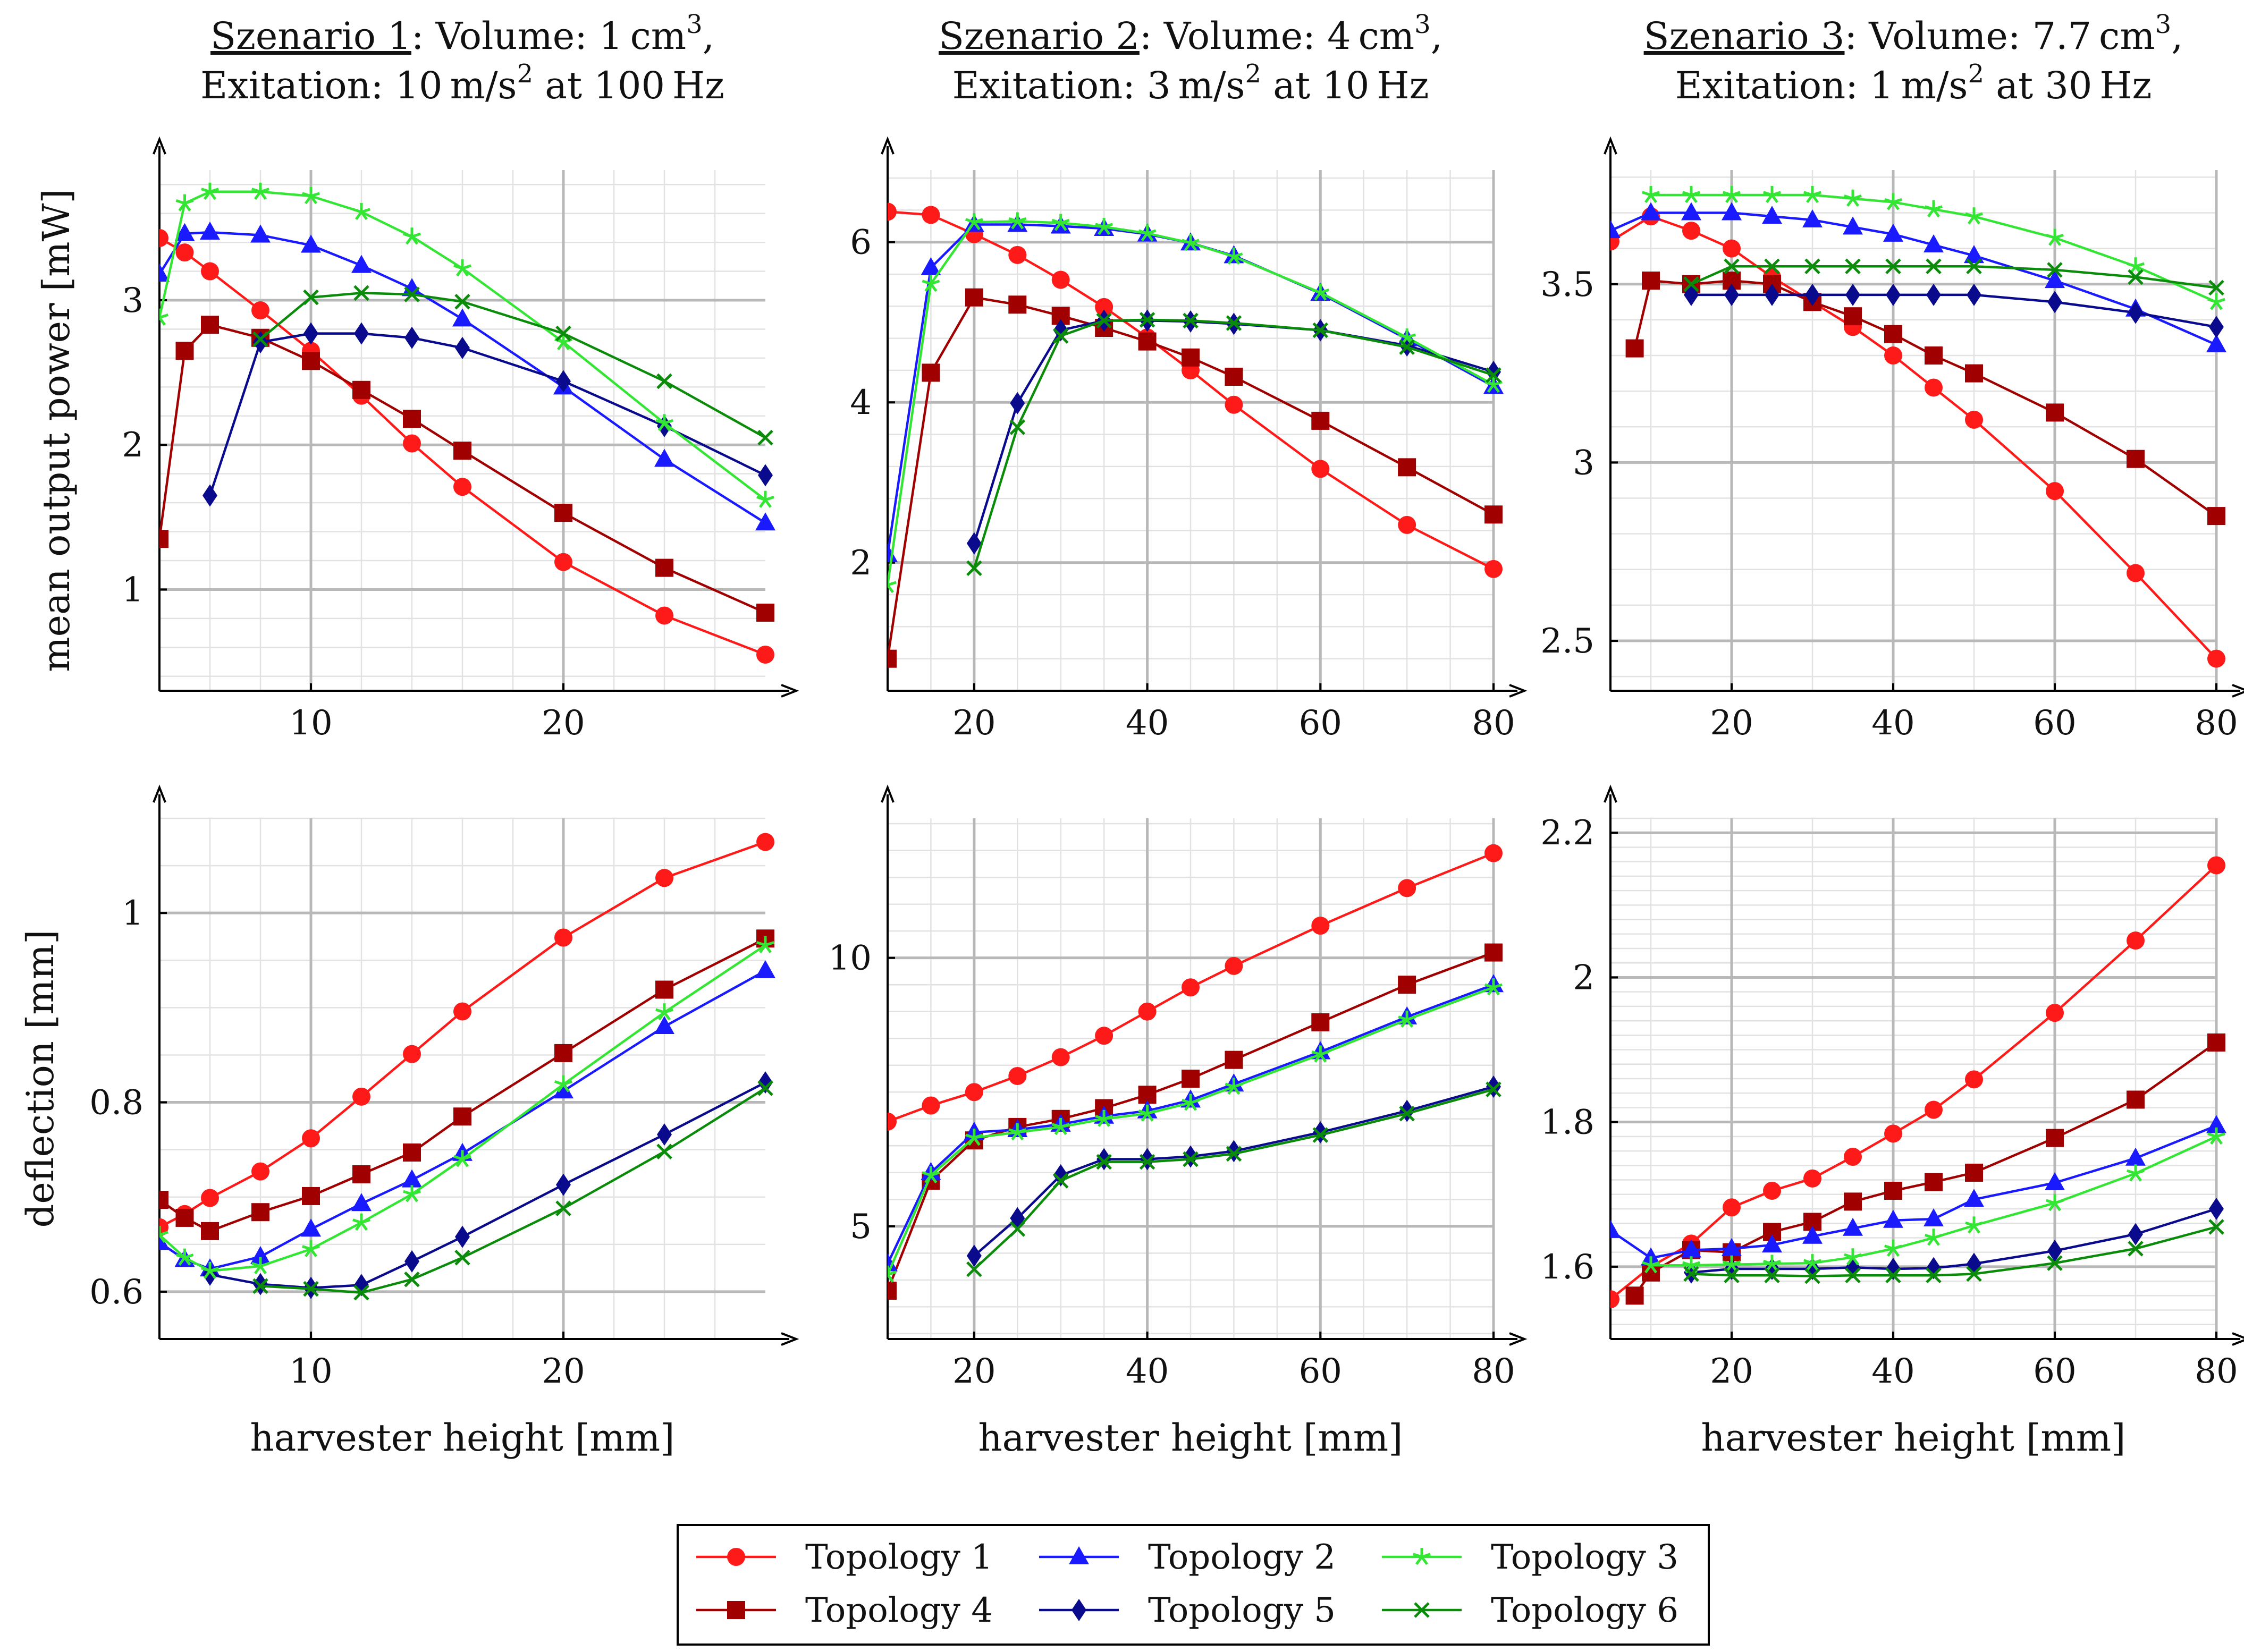 The image size is (2244, 1652). I want to click on axes: 20 40 60 80 2 4 6, so click(1189, 439).